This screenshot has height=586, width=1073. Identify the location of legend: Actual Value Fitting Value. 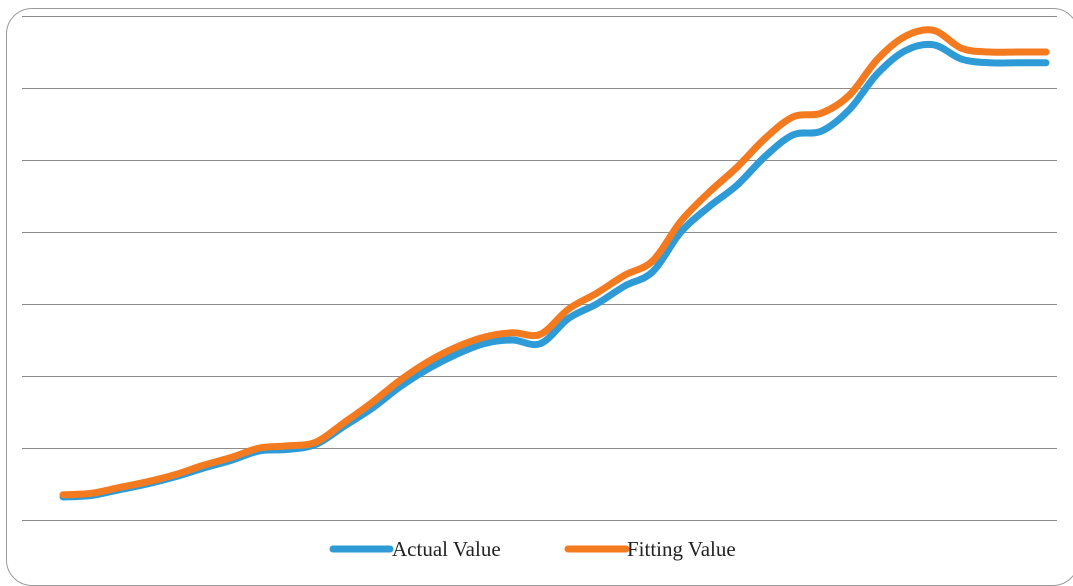
(532, 549).